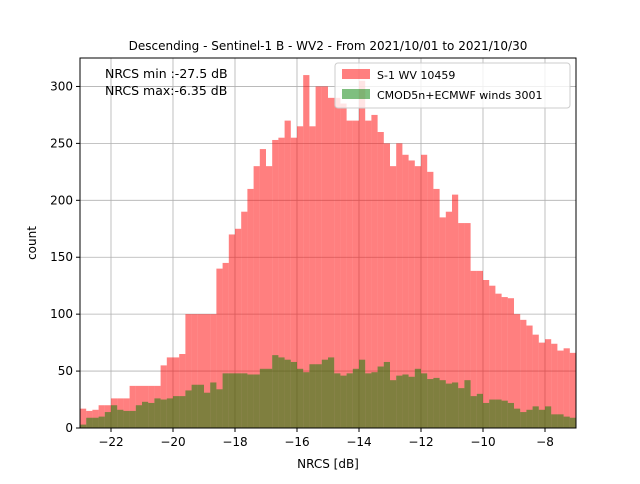 The height and width of the screenshot is (484, 640). I want to click on legend: S-1 WV 10459 CMOD5n+ECMWF winds 3001, so click(452, 85).